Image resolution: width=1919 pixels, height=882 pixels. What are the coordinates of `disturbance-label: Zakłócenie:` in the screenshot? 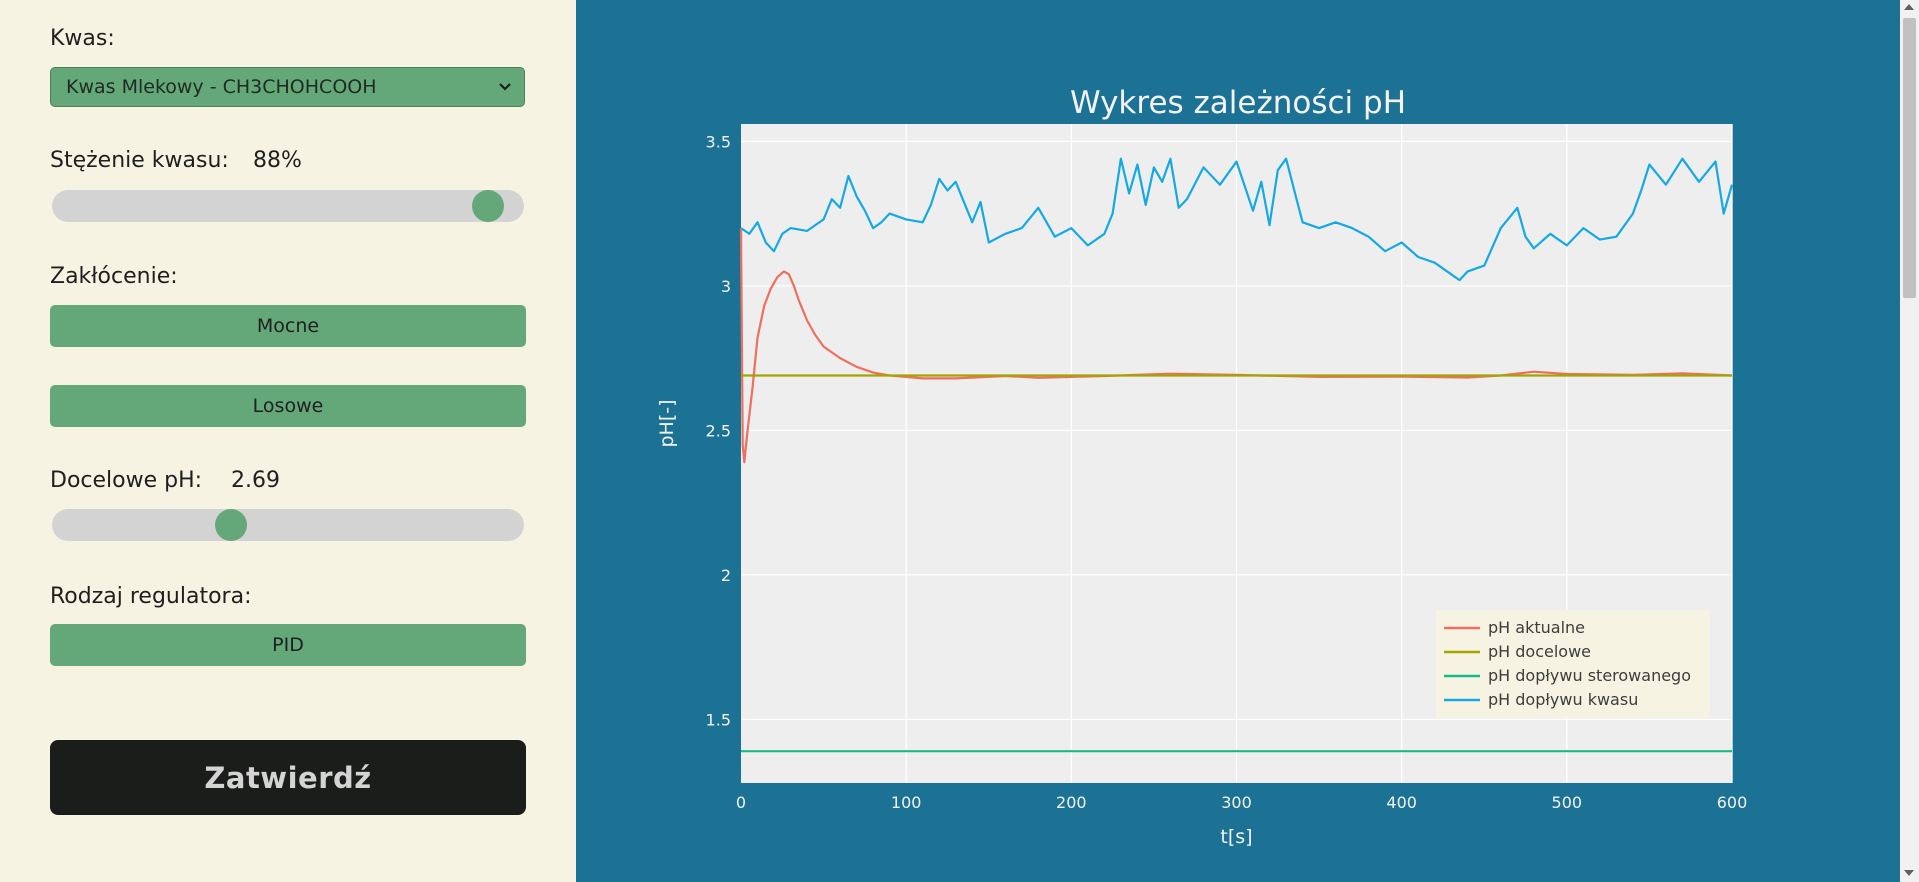 It's located at (114, 276).